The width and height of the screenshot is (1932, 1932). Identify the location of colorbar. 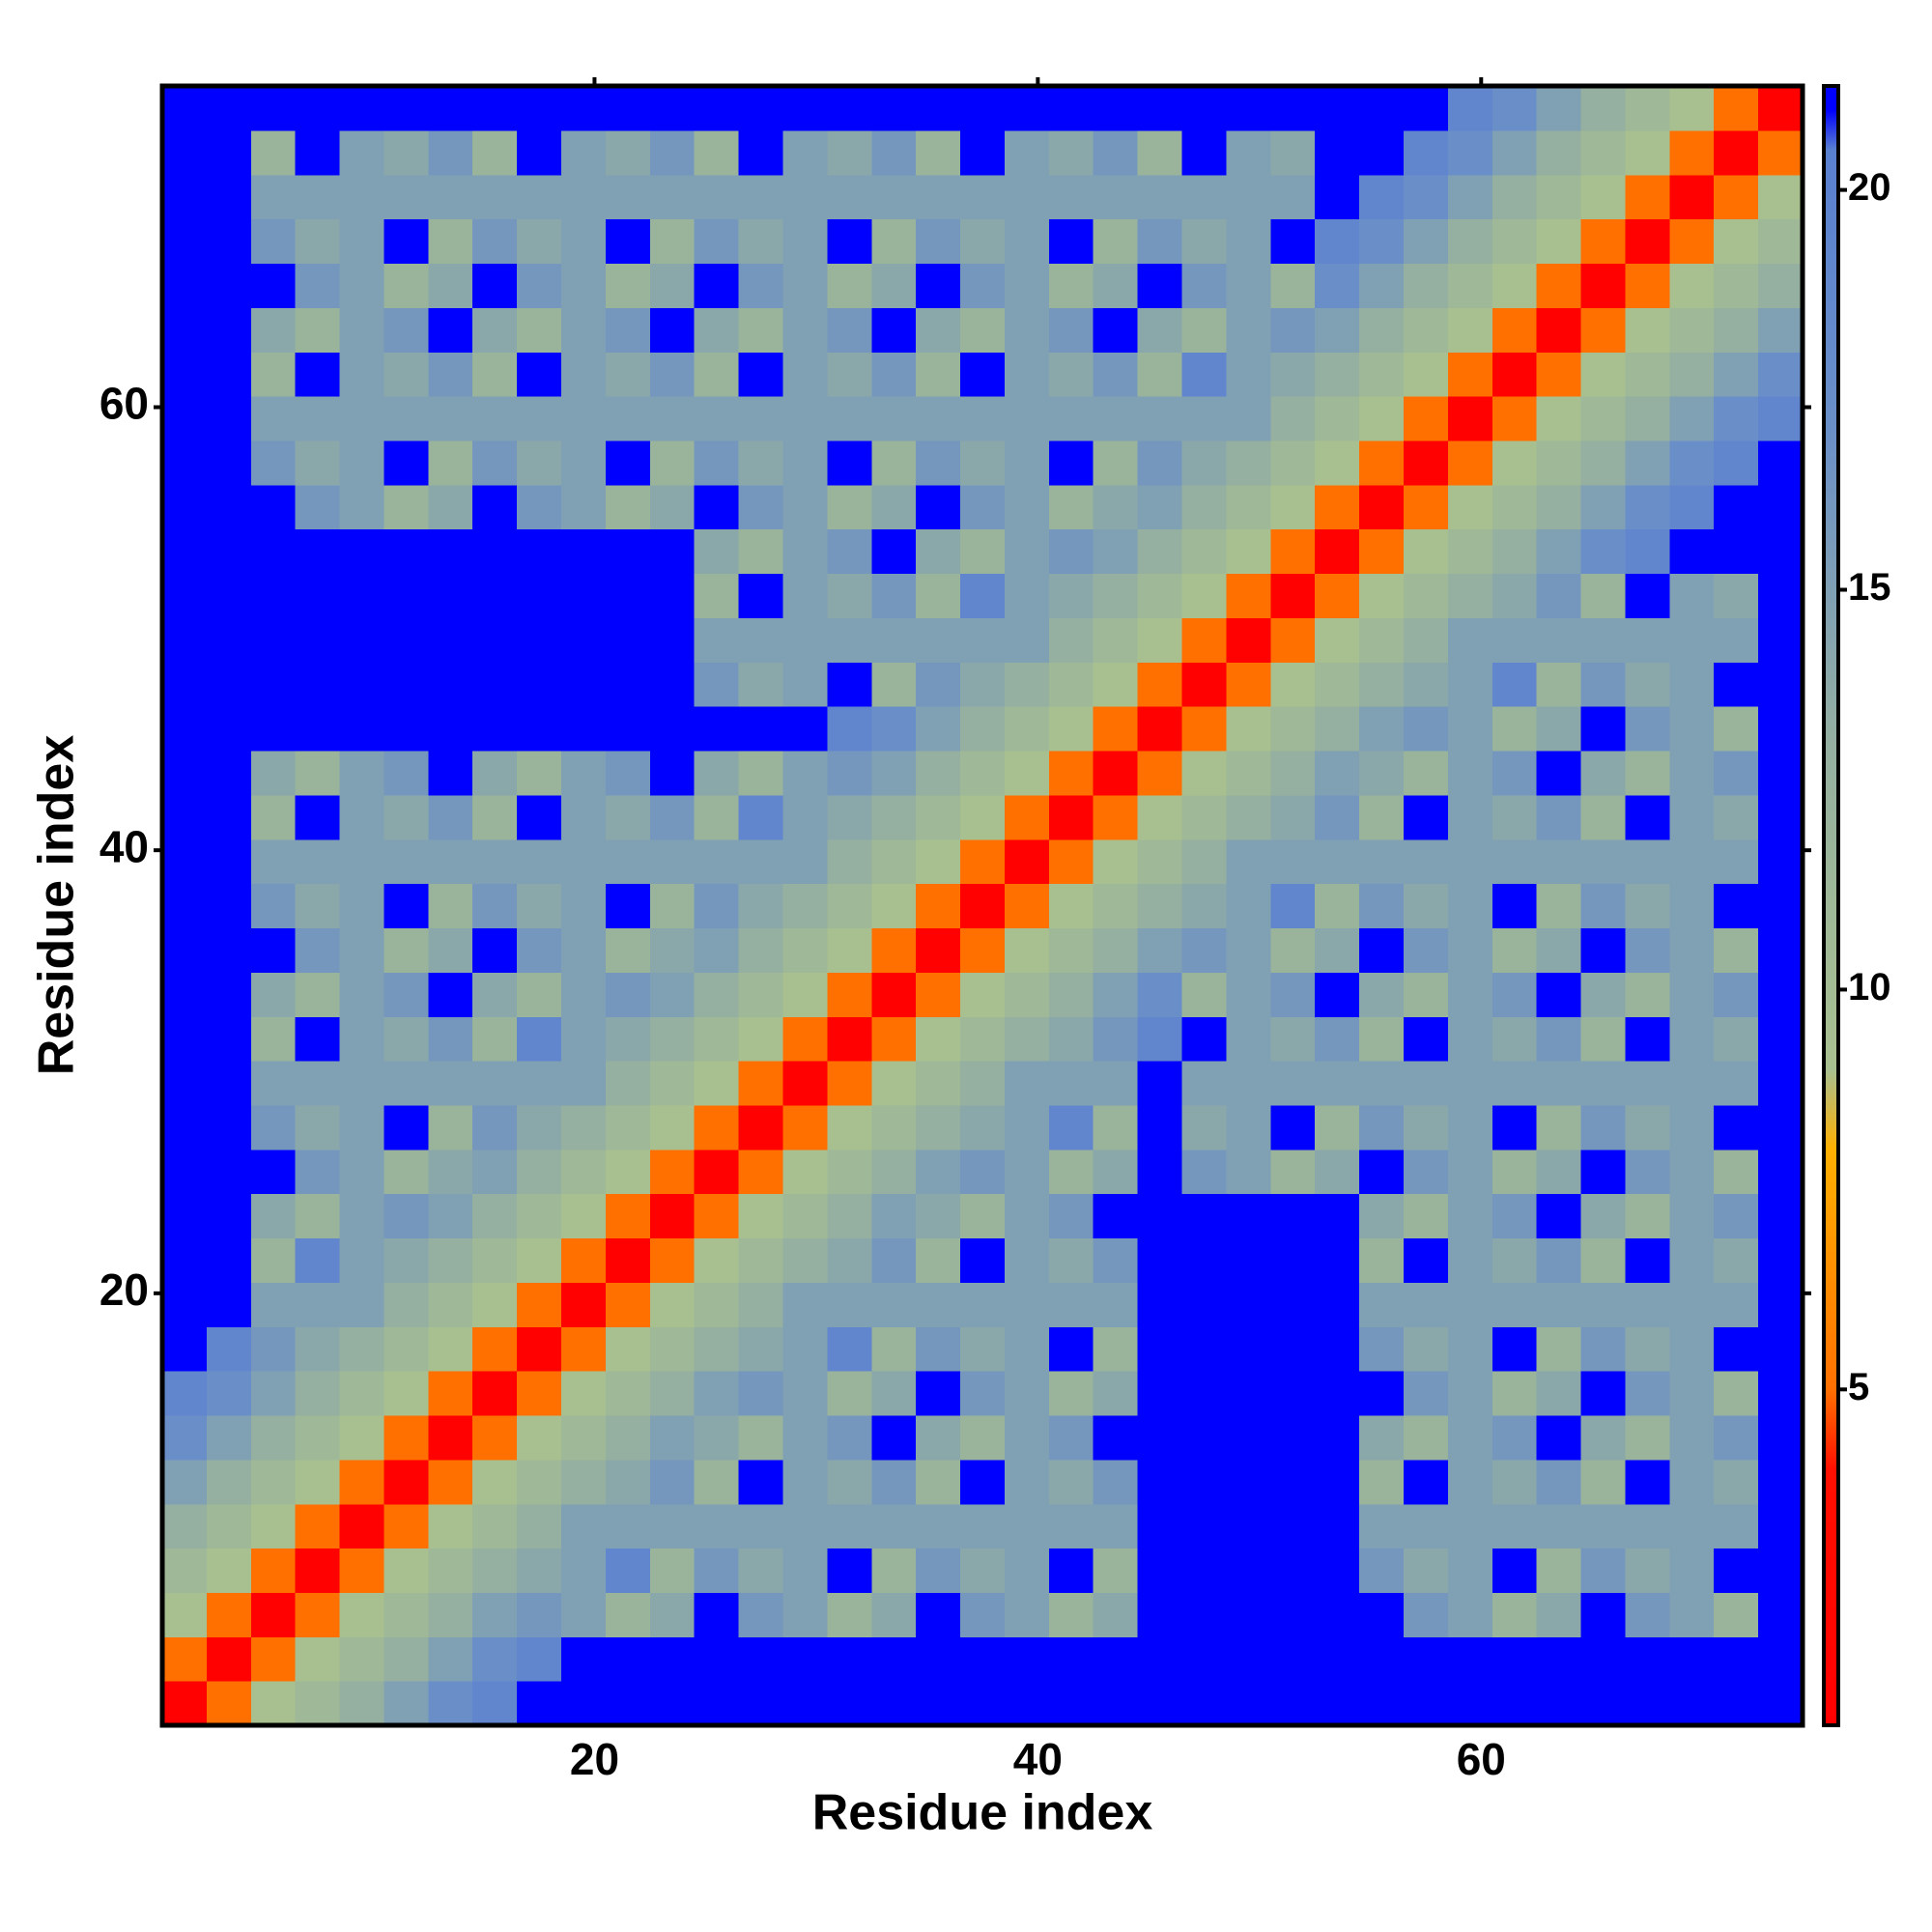
(1831, 905).